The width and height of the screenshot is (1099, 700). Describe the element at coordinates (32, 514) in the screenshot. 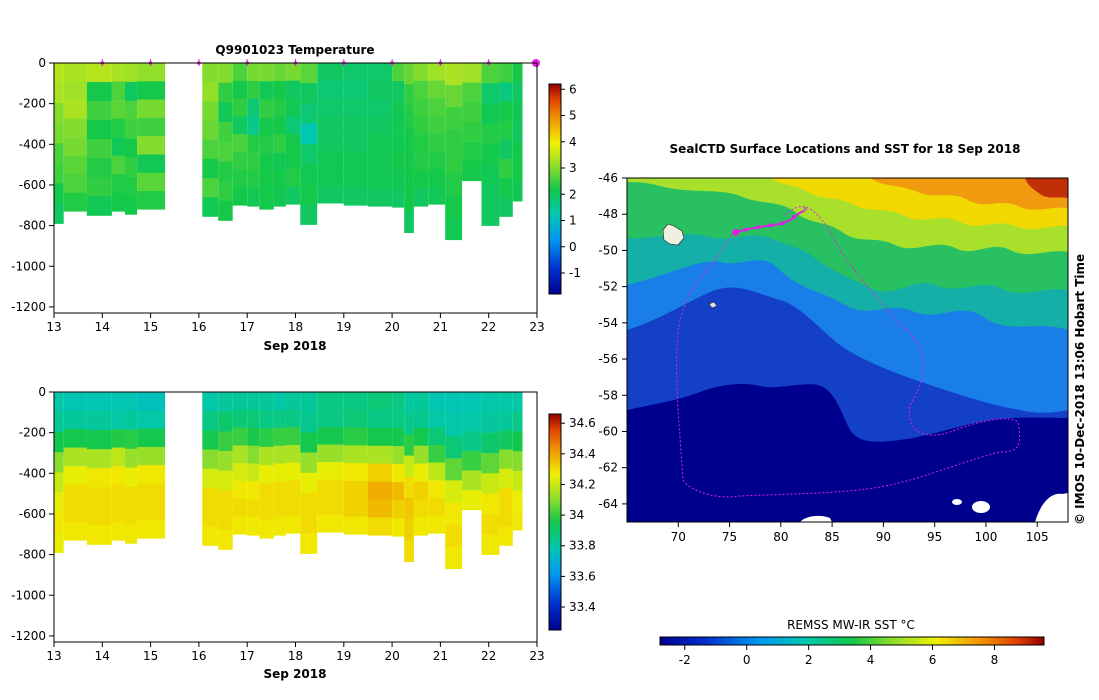

I see `salinity-y-axis: 0 -200 -400 -600 -800 -1000 -1200` at that location.